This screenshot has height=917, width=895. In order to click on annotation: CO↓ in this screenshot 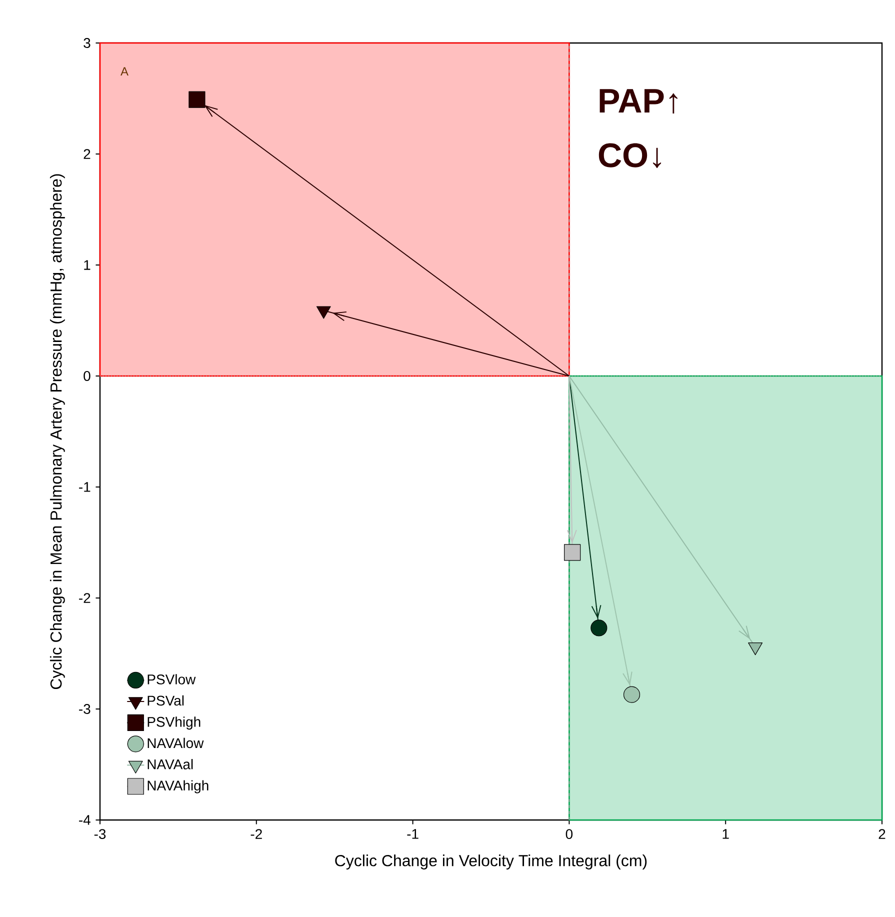, I will do `click(630, 155)`.